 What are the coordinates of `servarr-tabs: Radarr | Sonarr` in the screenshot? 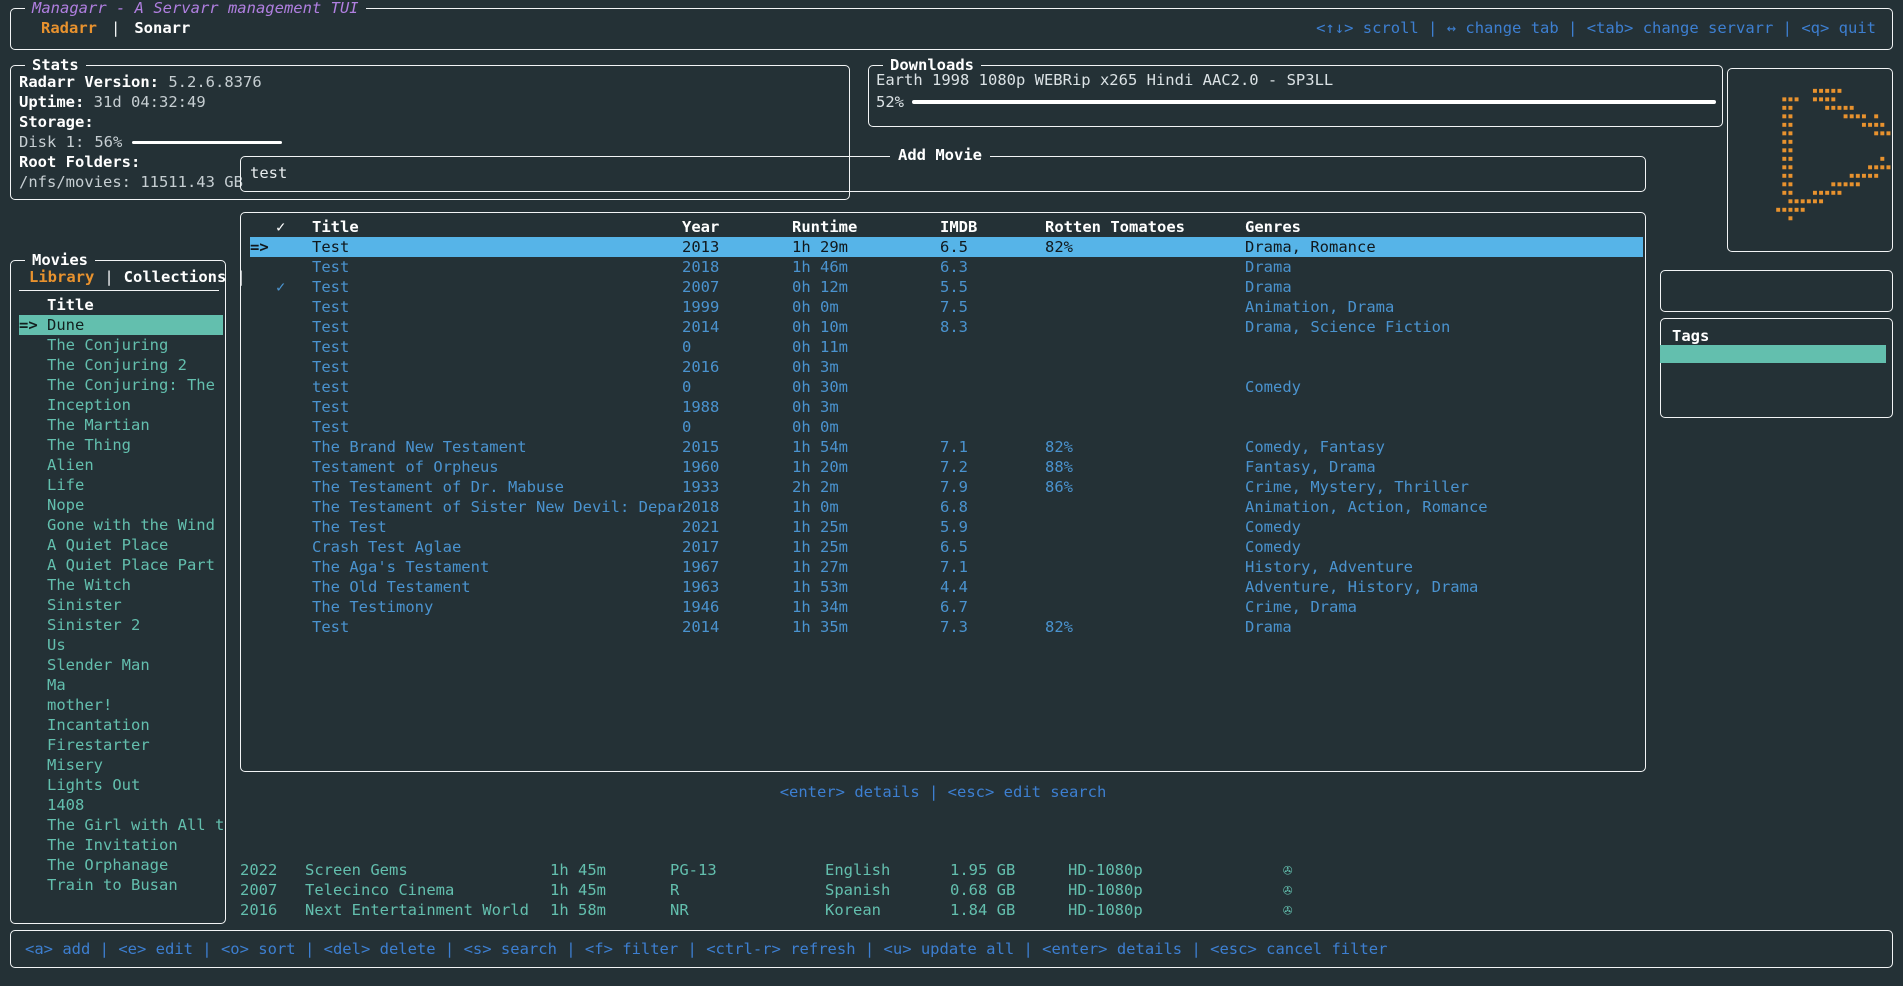 It's located at (115, 28).